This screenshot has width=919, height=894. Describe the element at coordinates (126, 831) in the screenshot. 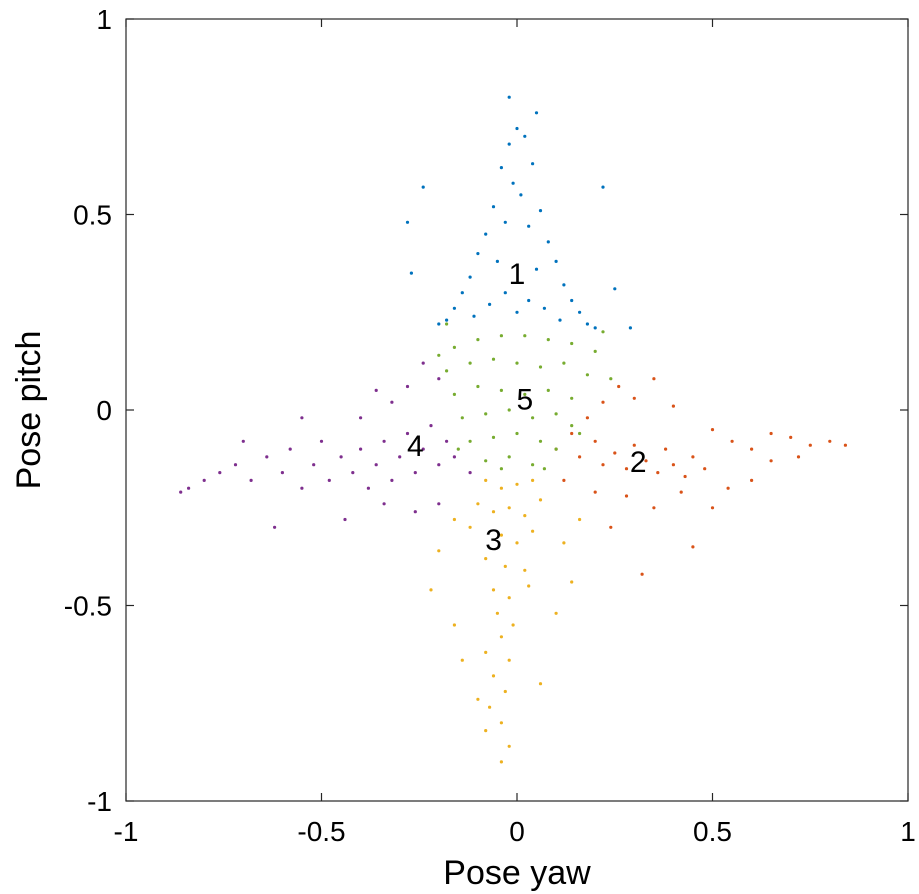

I see `x-tick-label: -1` at that location.